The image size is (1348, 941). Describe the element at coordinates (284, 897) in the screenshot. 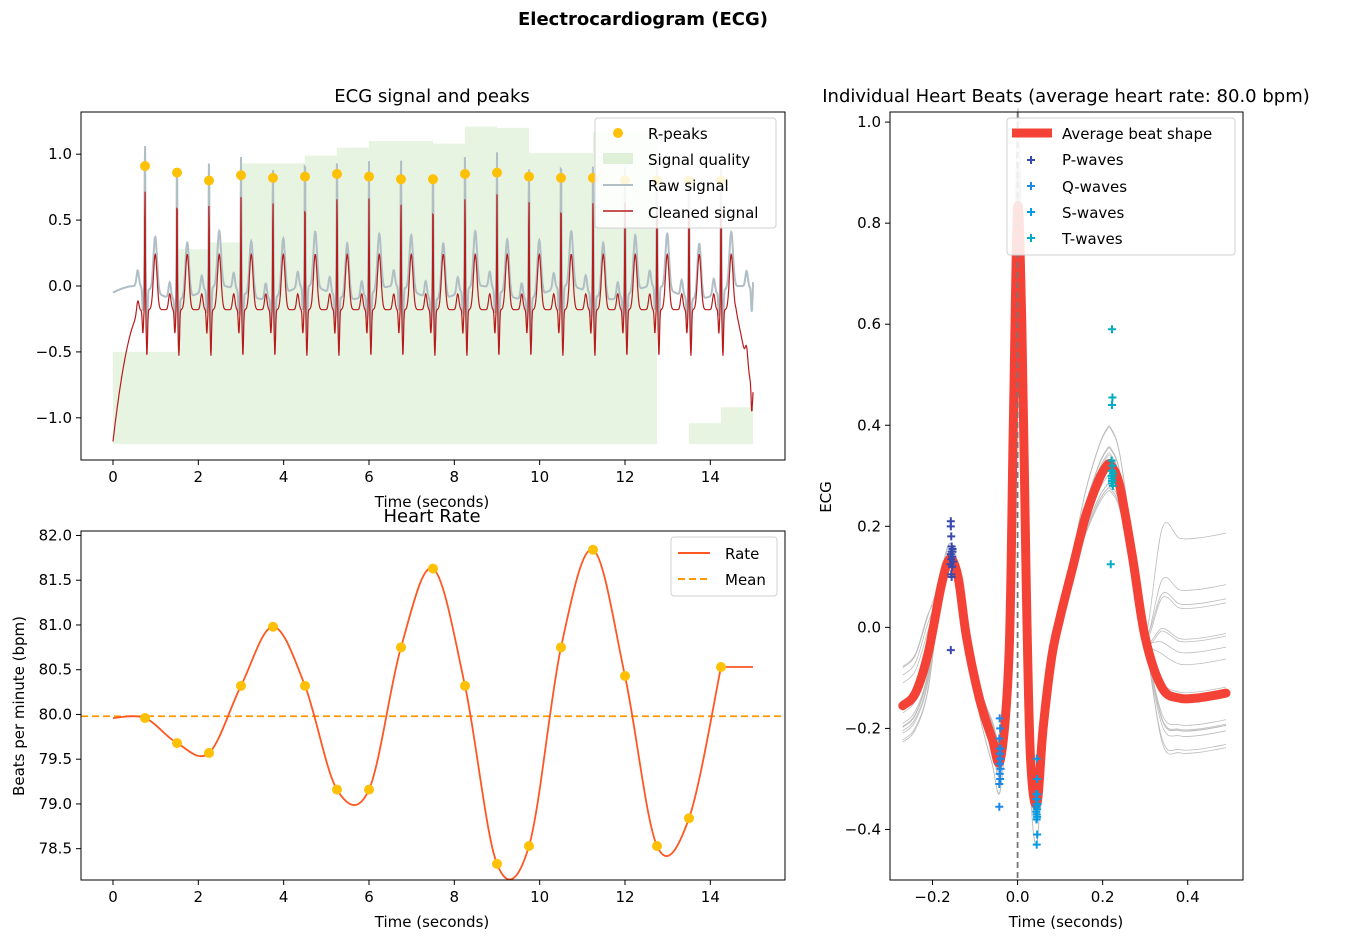

I see `hr-xtick-label: 4` at that location.